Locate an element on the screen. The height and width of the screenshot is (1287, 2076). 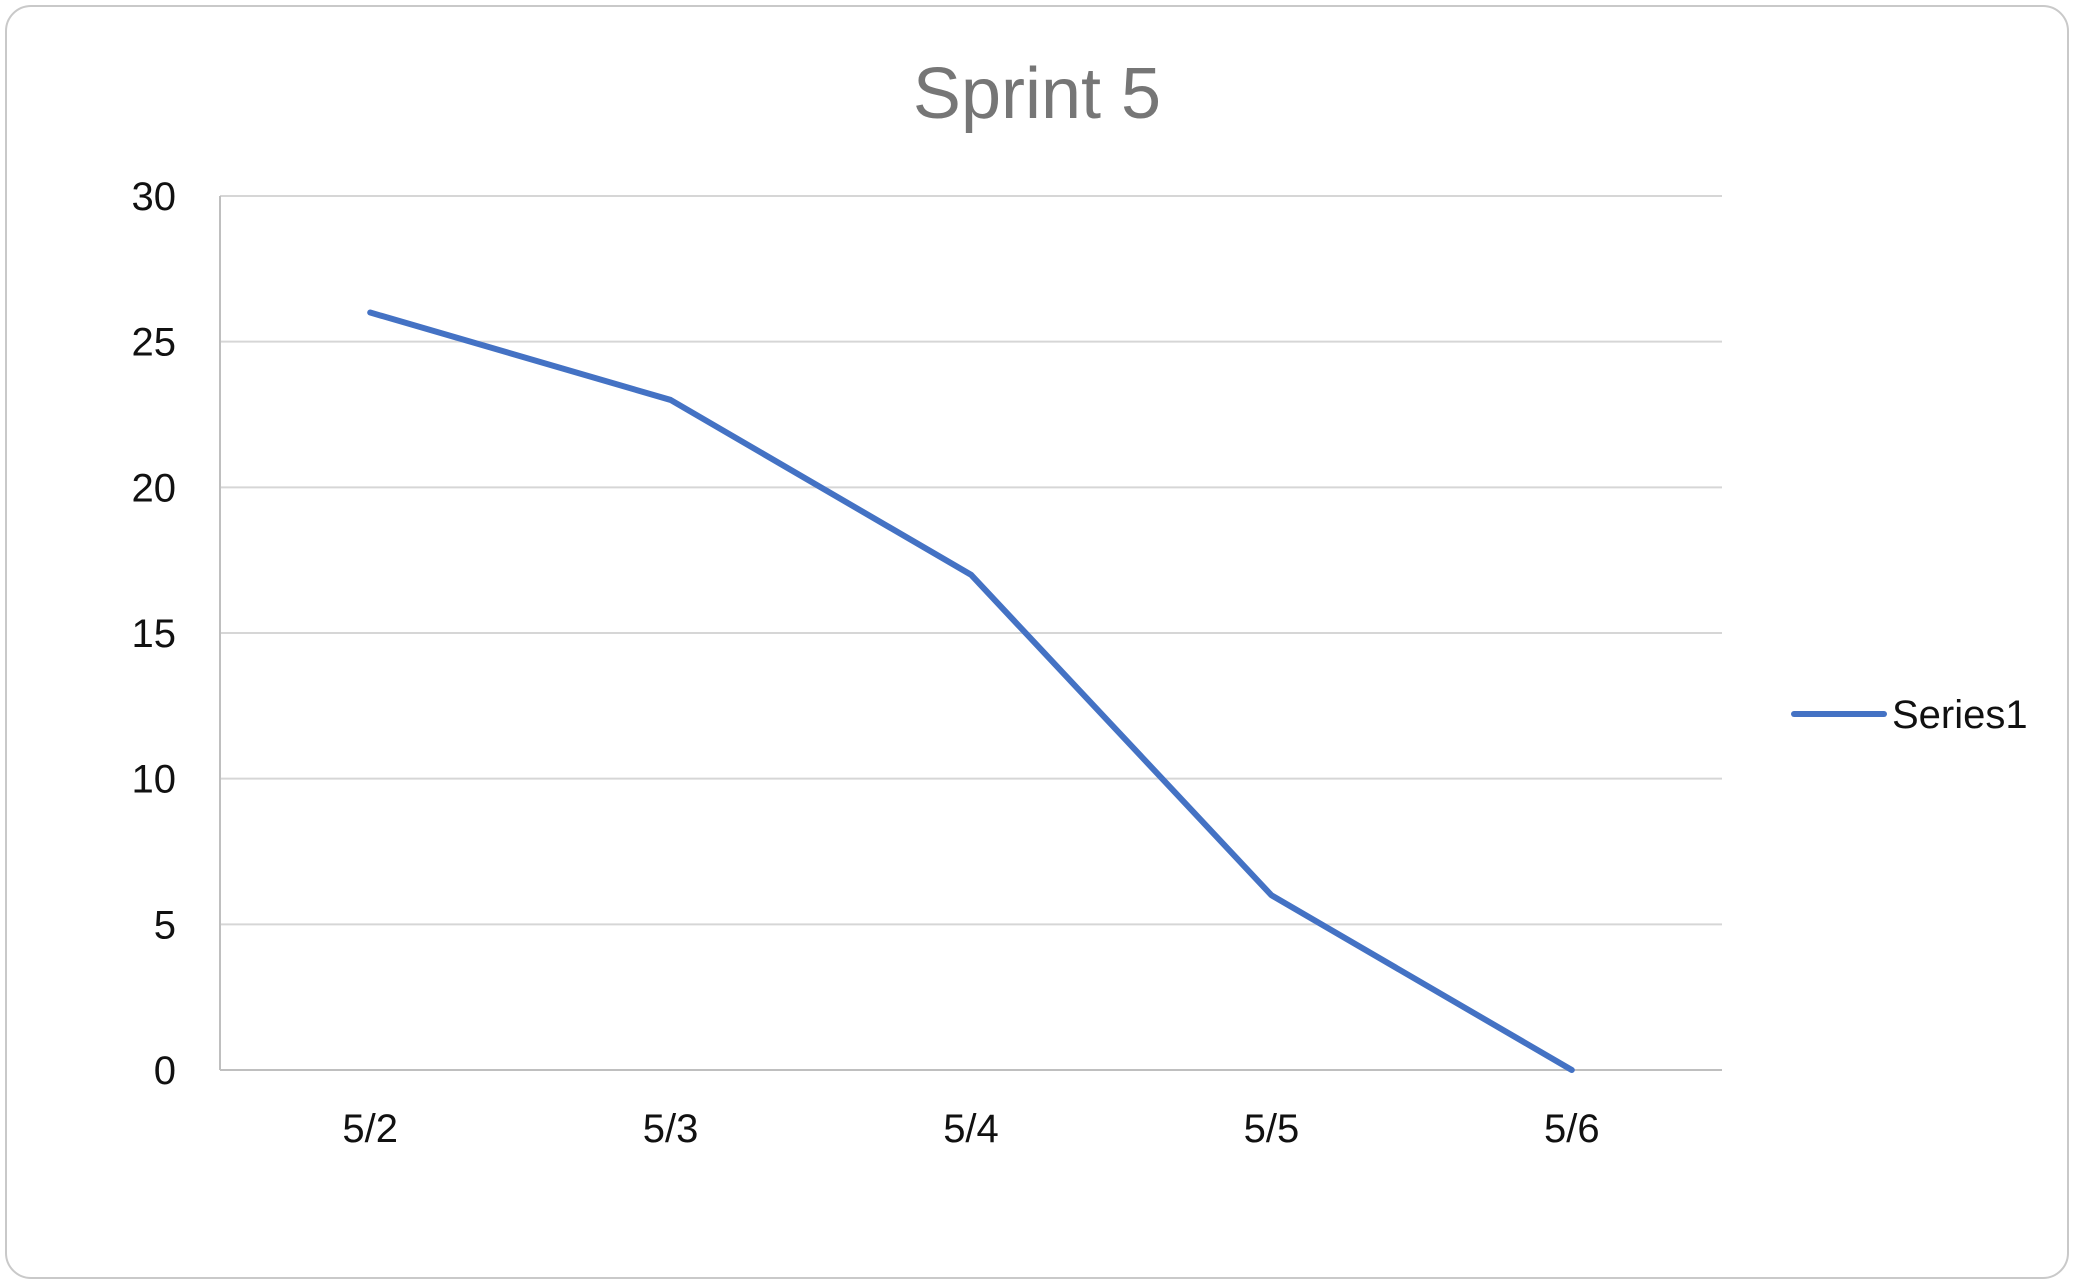
x-tick-label: 5/5 is located at coordinates (1272, 1129).